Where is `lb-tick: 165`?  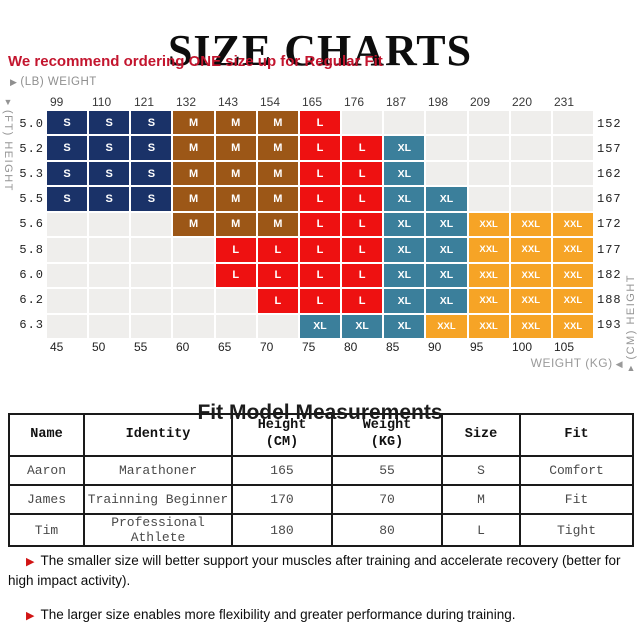
lb-tick: 165 is located at coordinates (312, 102).